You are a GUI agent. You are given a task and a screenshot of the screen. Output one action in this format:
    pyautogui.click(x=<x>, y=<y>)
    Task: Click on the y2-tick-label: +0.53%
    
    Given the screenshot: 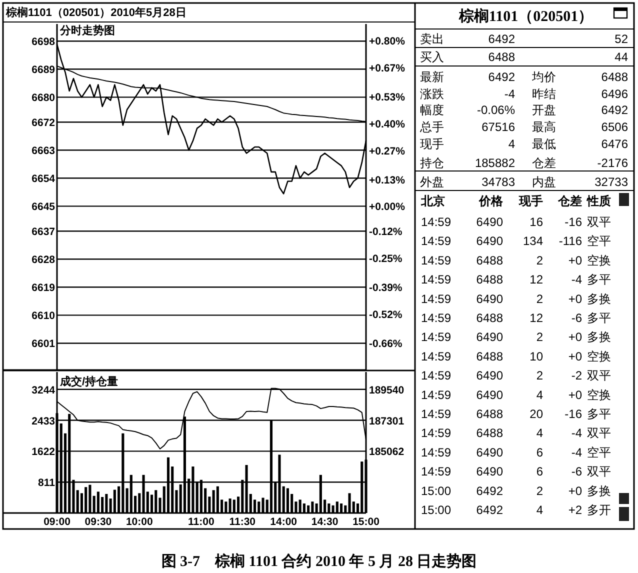 What is the action you would take?
    pyautogui.click(x=387, y=98)
    